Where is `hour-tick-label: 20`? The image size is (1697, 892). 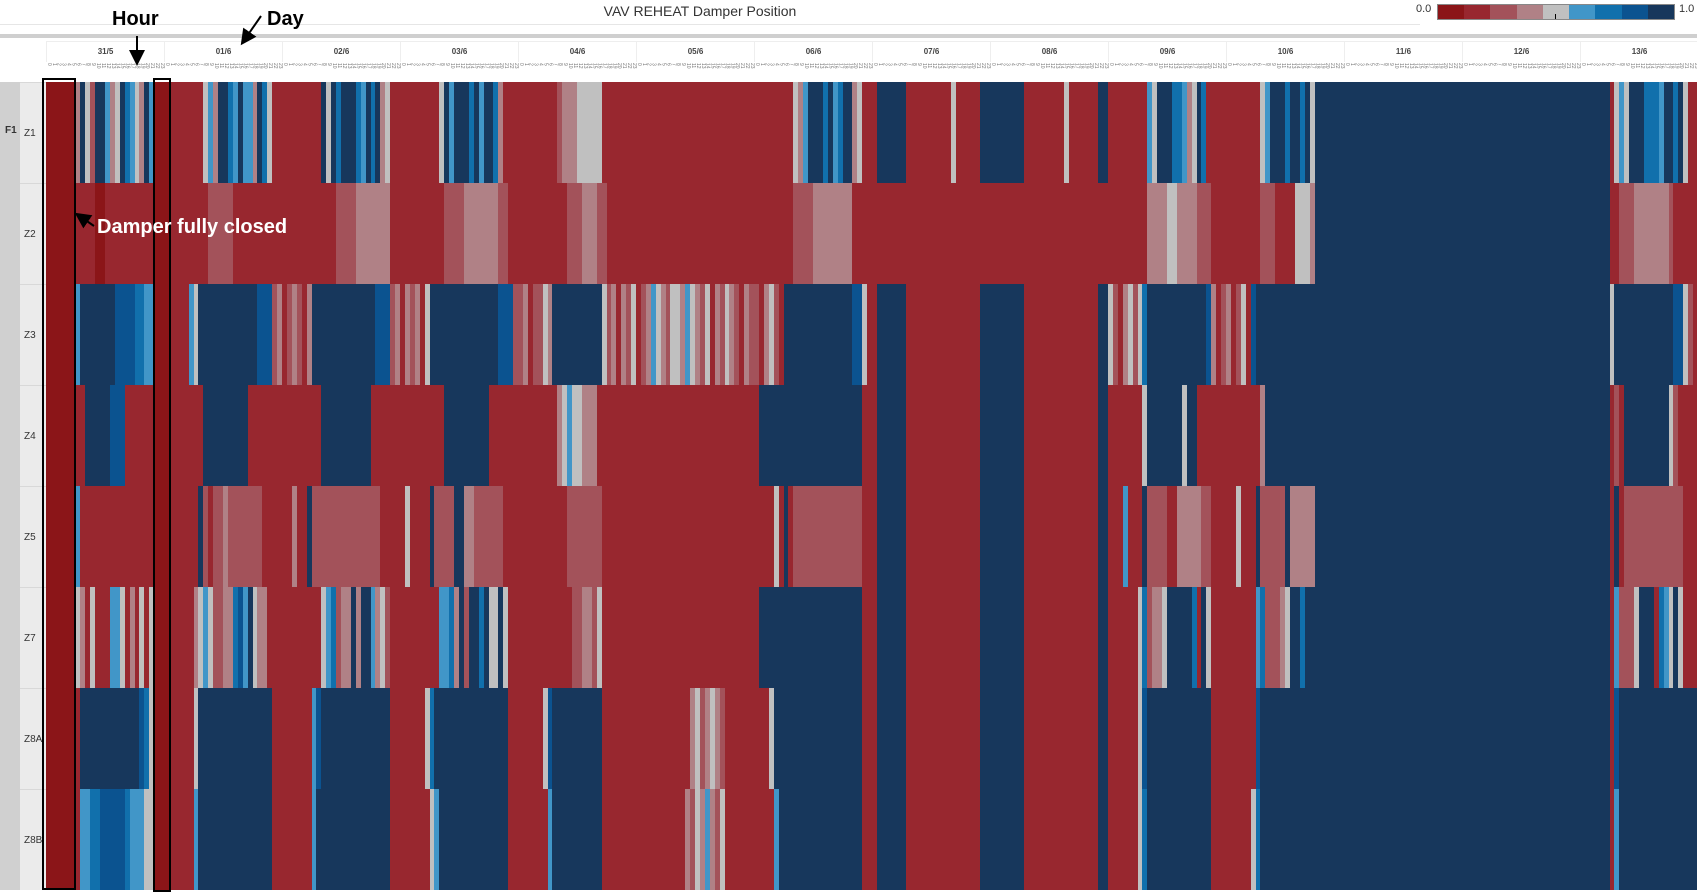 hour-tick-label: 20 is located at coordinates (147, 66).